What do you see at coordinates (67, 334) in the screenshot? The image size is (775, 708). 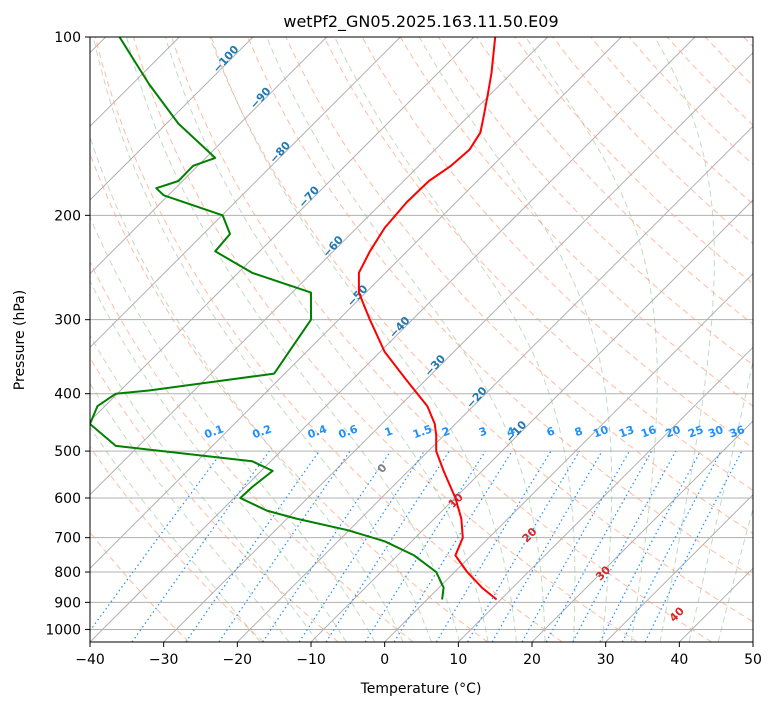 I see `y-axis: 1000 900 800 700 600 500 400 300 200 100` at bounding box center [67, 334].